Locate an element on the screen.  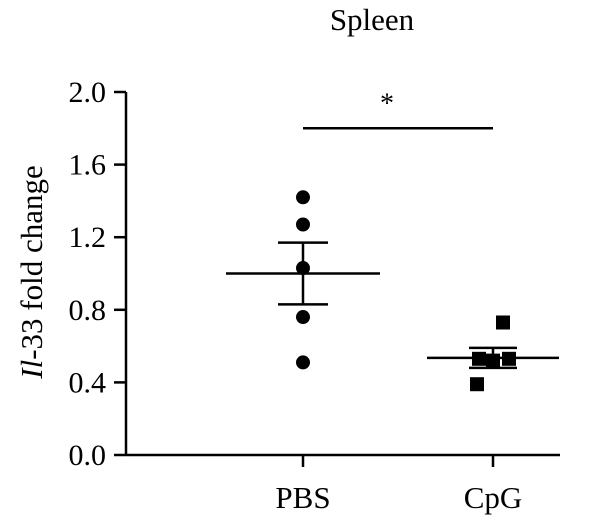
significance: * is located at coordinates (398, 109).